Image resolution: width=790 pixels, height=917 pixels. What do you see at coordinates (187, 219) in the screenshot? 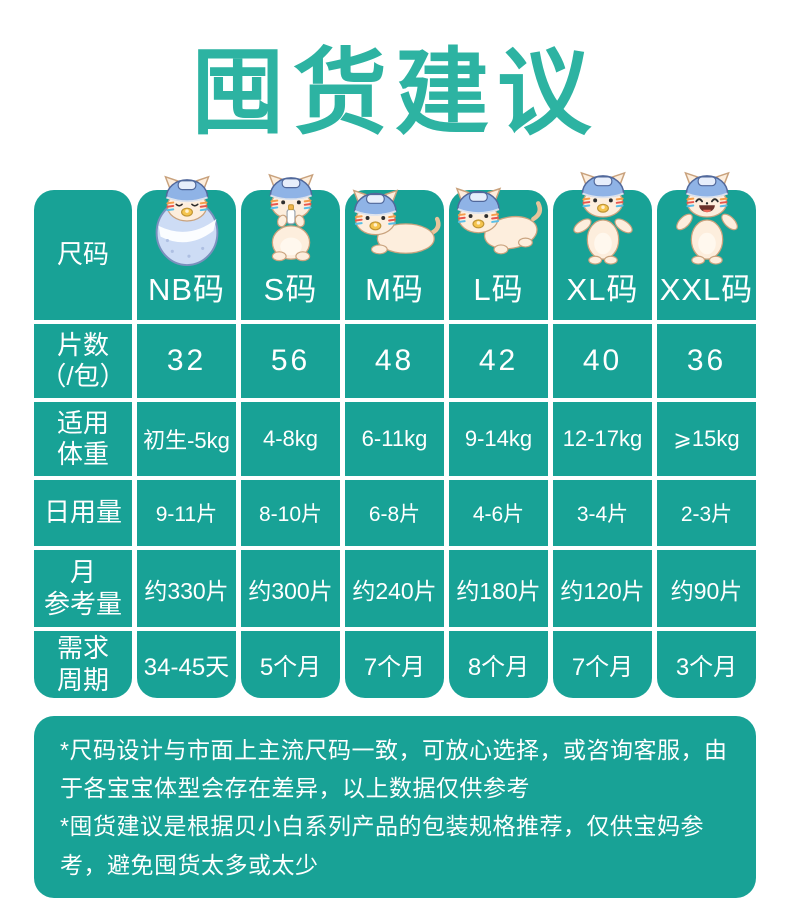
I see `swaddled-kitten-icon` at bounding box center [187, 219].